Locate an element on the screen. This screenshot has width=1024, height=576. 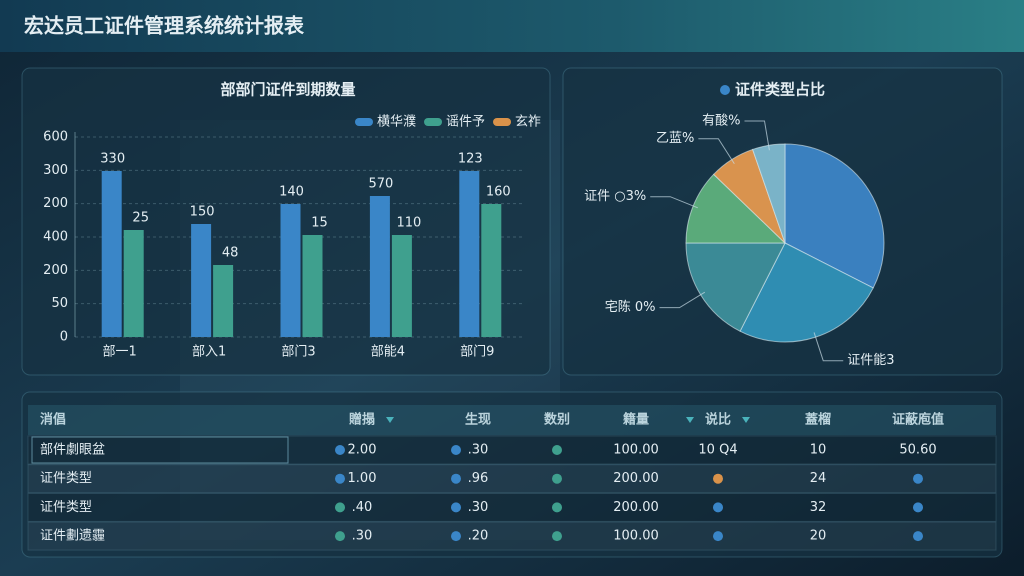
pie-slice is located at coordinates (834, 216).